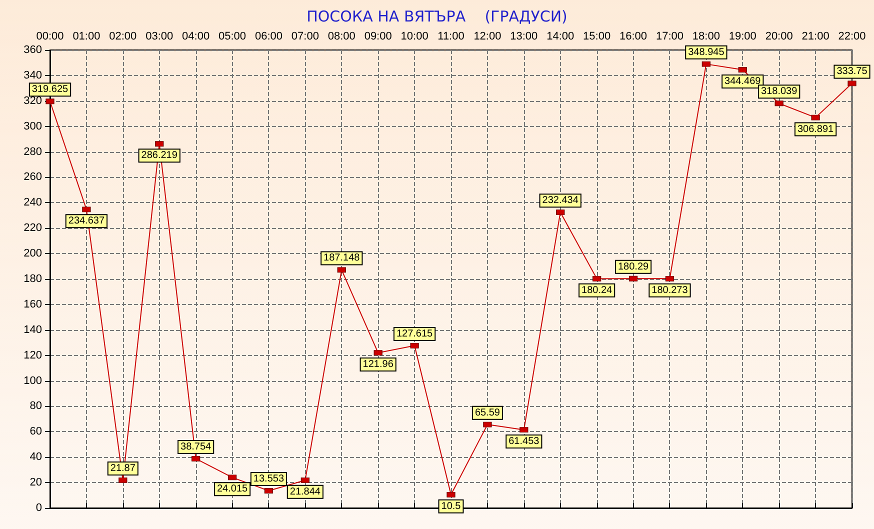 The height and width of the screenshot is (529, 874). What do you see at coordinates (33, 177) in the screenshot?
I see `y-tick-label: 260` at bounding box center [33, 177].